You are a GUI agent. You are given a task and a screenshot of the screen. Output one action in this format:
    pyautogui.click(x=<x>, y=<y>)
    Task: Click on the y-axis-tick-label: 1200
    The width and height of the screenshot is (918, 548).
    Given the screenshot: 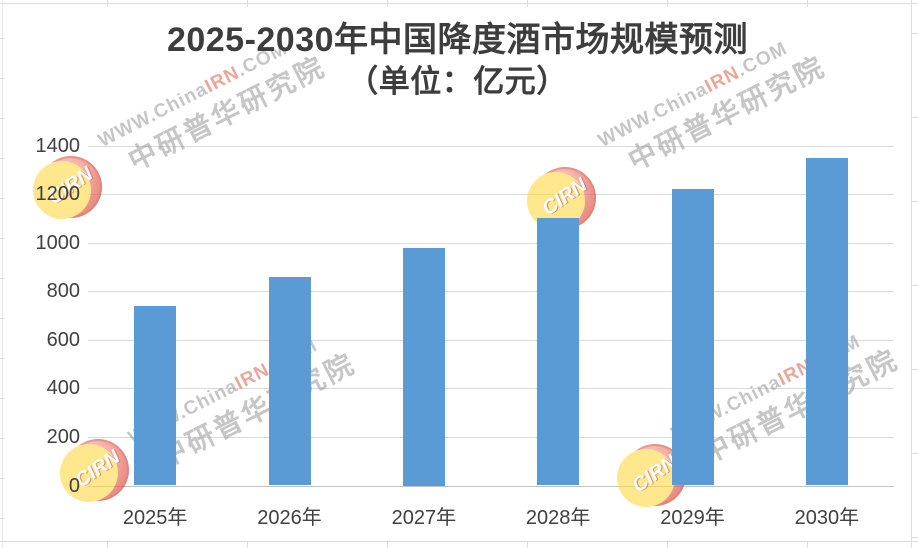 What is the action you would take?
    pyautogui.click(x=58, y=194)
    